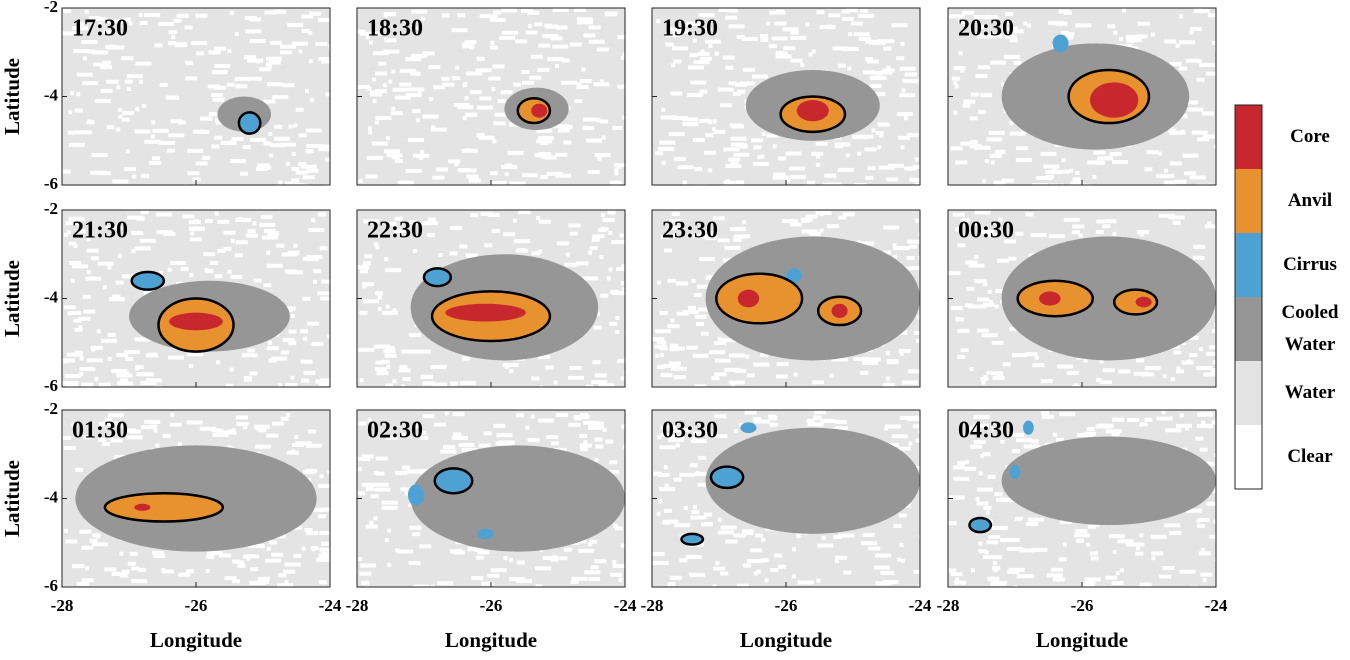 This screenshot has width=1350, height=660. Describe the element at coordinates (51, 208) in the screenshot. I see `y-tick-label: -2` at that location.